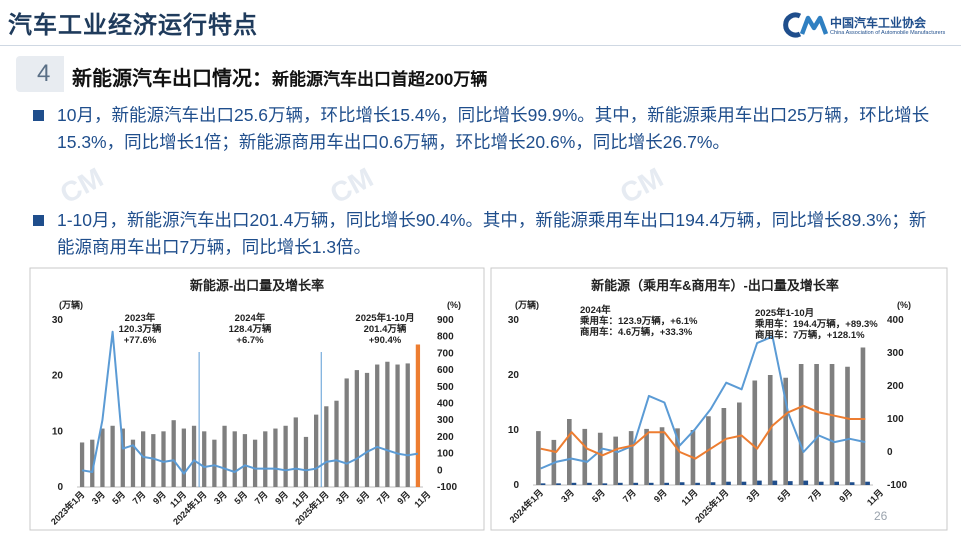 The height and width of the screenshot is (538, 961). What do you see at coordinates (881, 516) in the screenshot?
I see `page-number: 26` at bounding box center [881, 516].